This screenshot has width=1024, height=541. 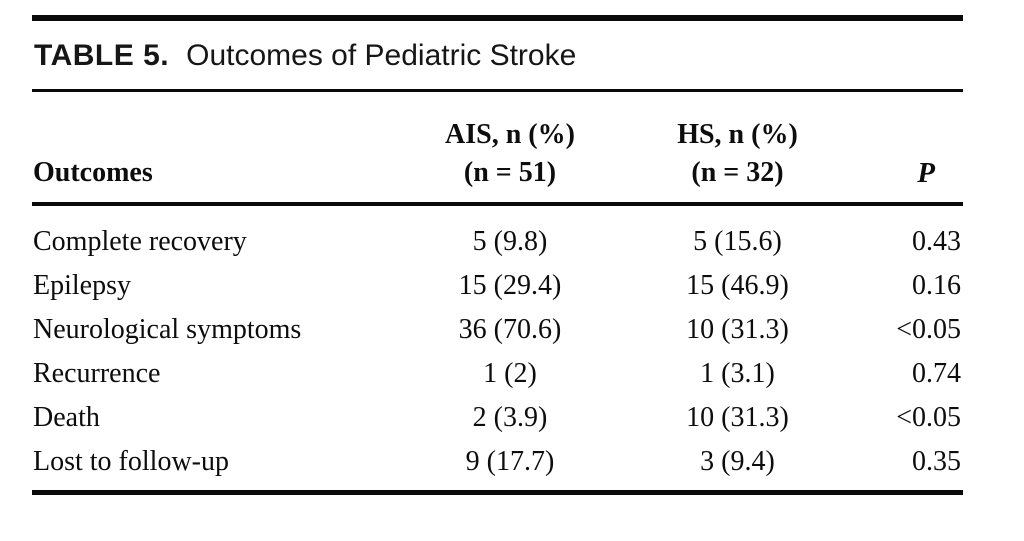 I want to click on ais-header-line1: AIS, n (%), so click(x=510, y=134).